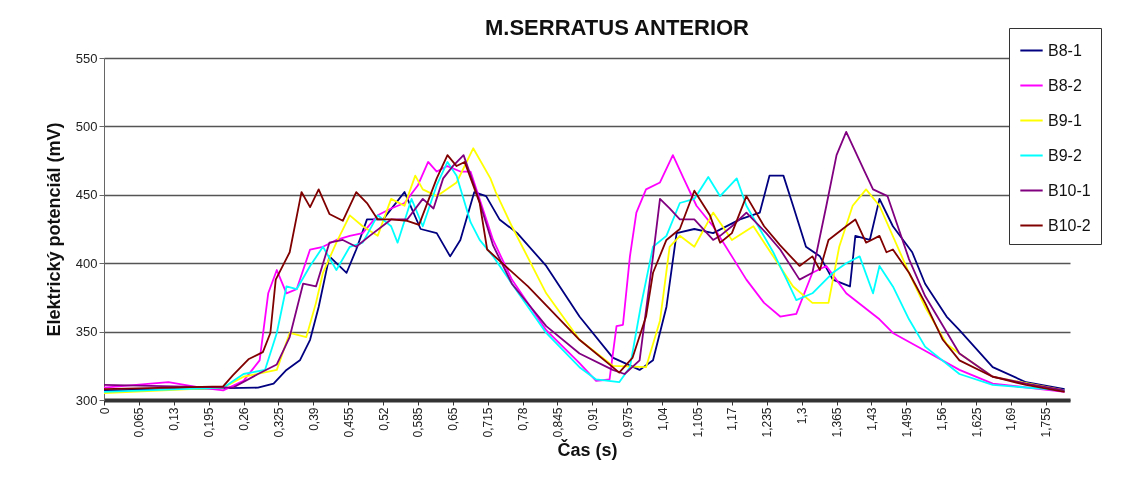 The width and height of the screenshot is (1140, 502). What do you see at coordinates (592, 419) in the screenshot?
I see `x-tick-label: 0,91` at bounding box center [592, 419].